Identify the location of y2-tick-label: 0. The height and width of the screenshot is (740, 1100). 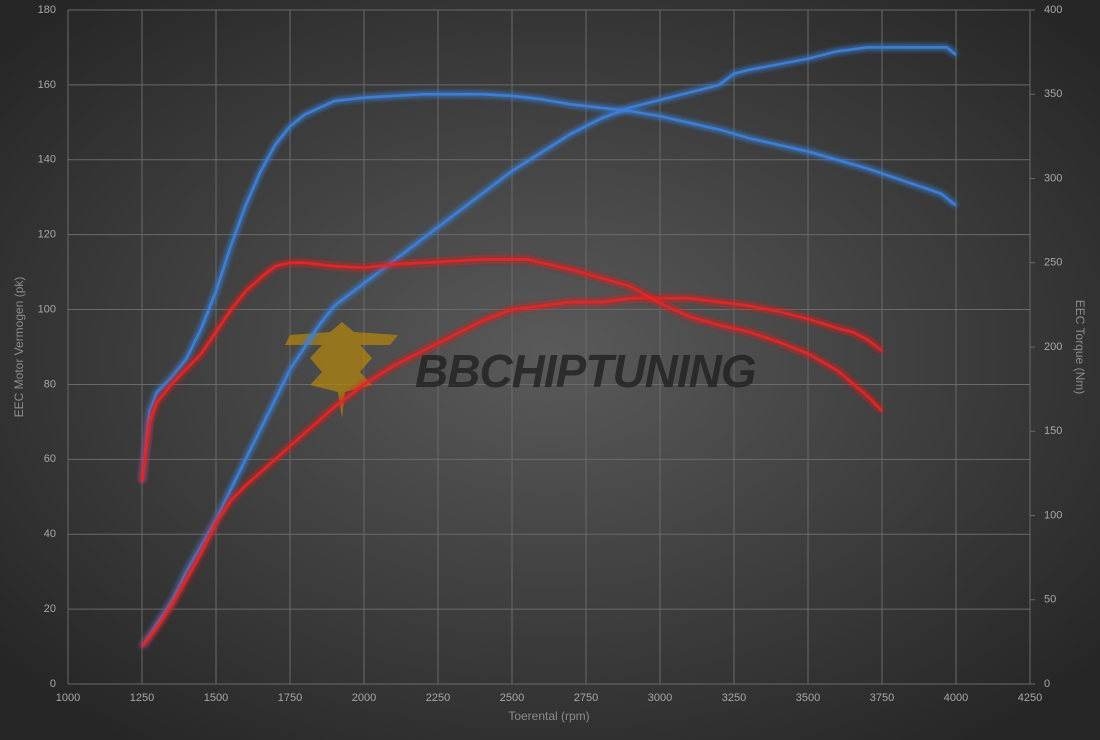
(1047, 684).